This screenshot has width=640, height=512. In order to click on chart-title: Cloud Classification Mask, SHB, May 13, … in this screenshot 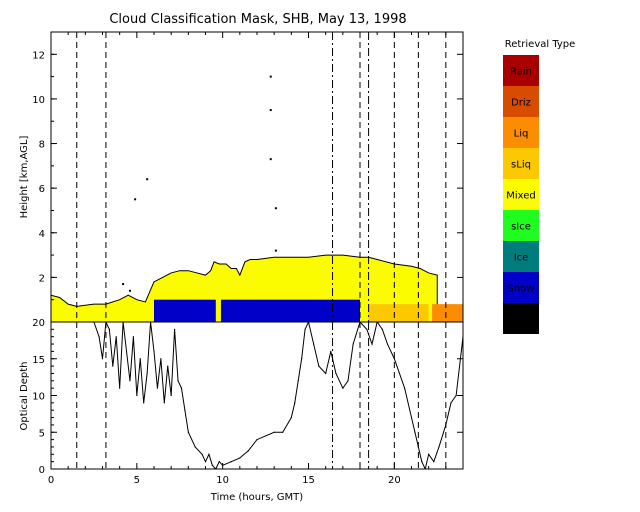, I will do `click(257, 19)`.